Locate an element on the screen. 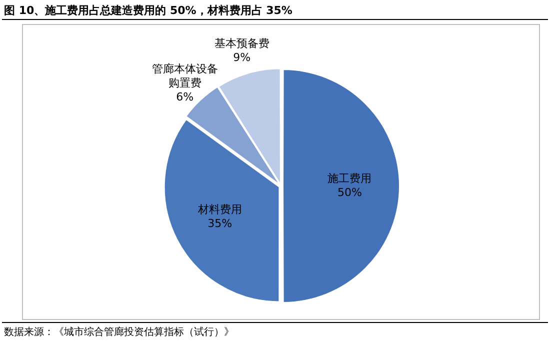 Image resolution: width=552 pixels, height=354 pixels. data-label: 9% is located at coordinates (242, 57).